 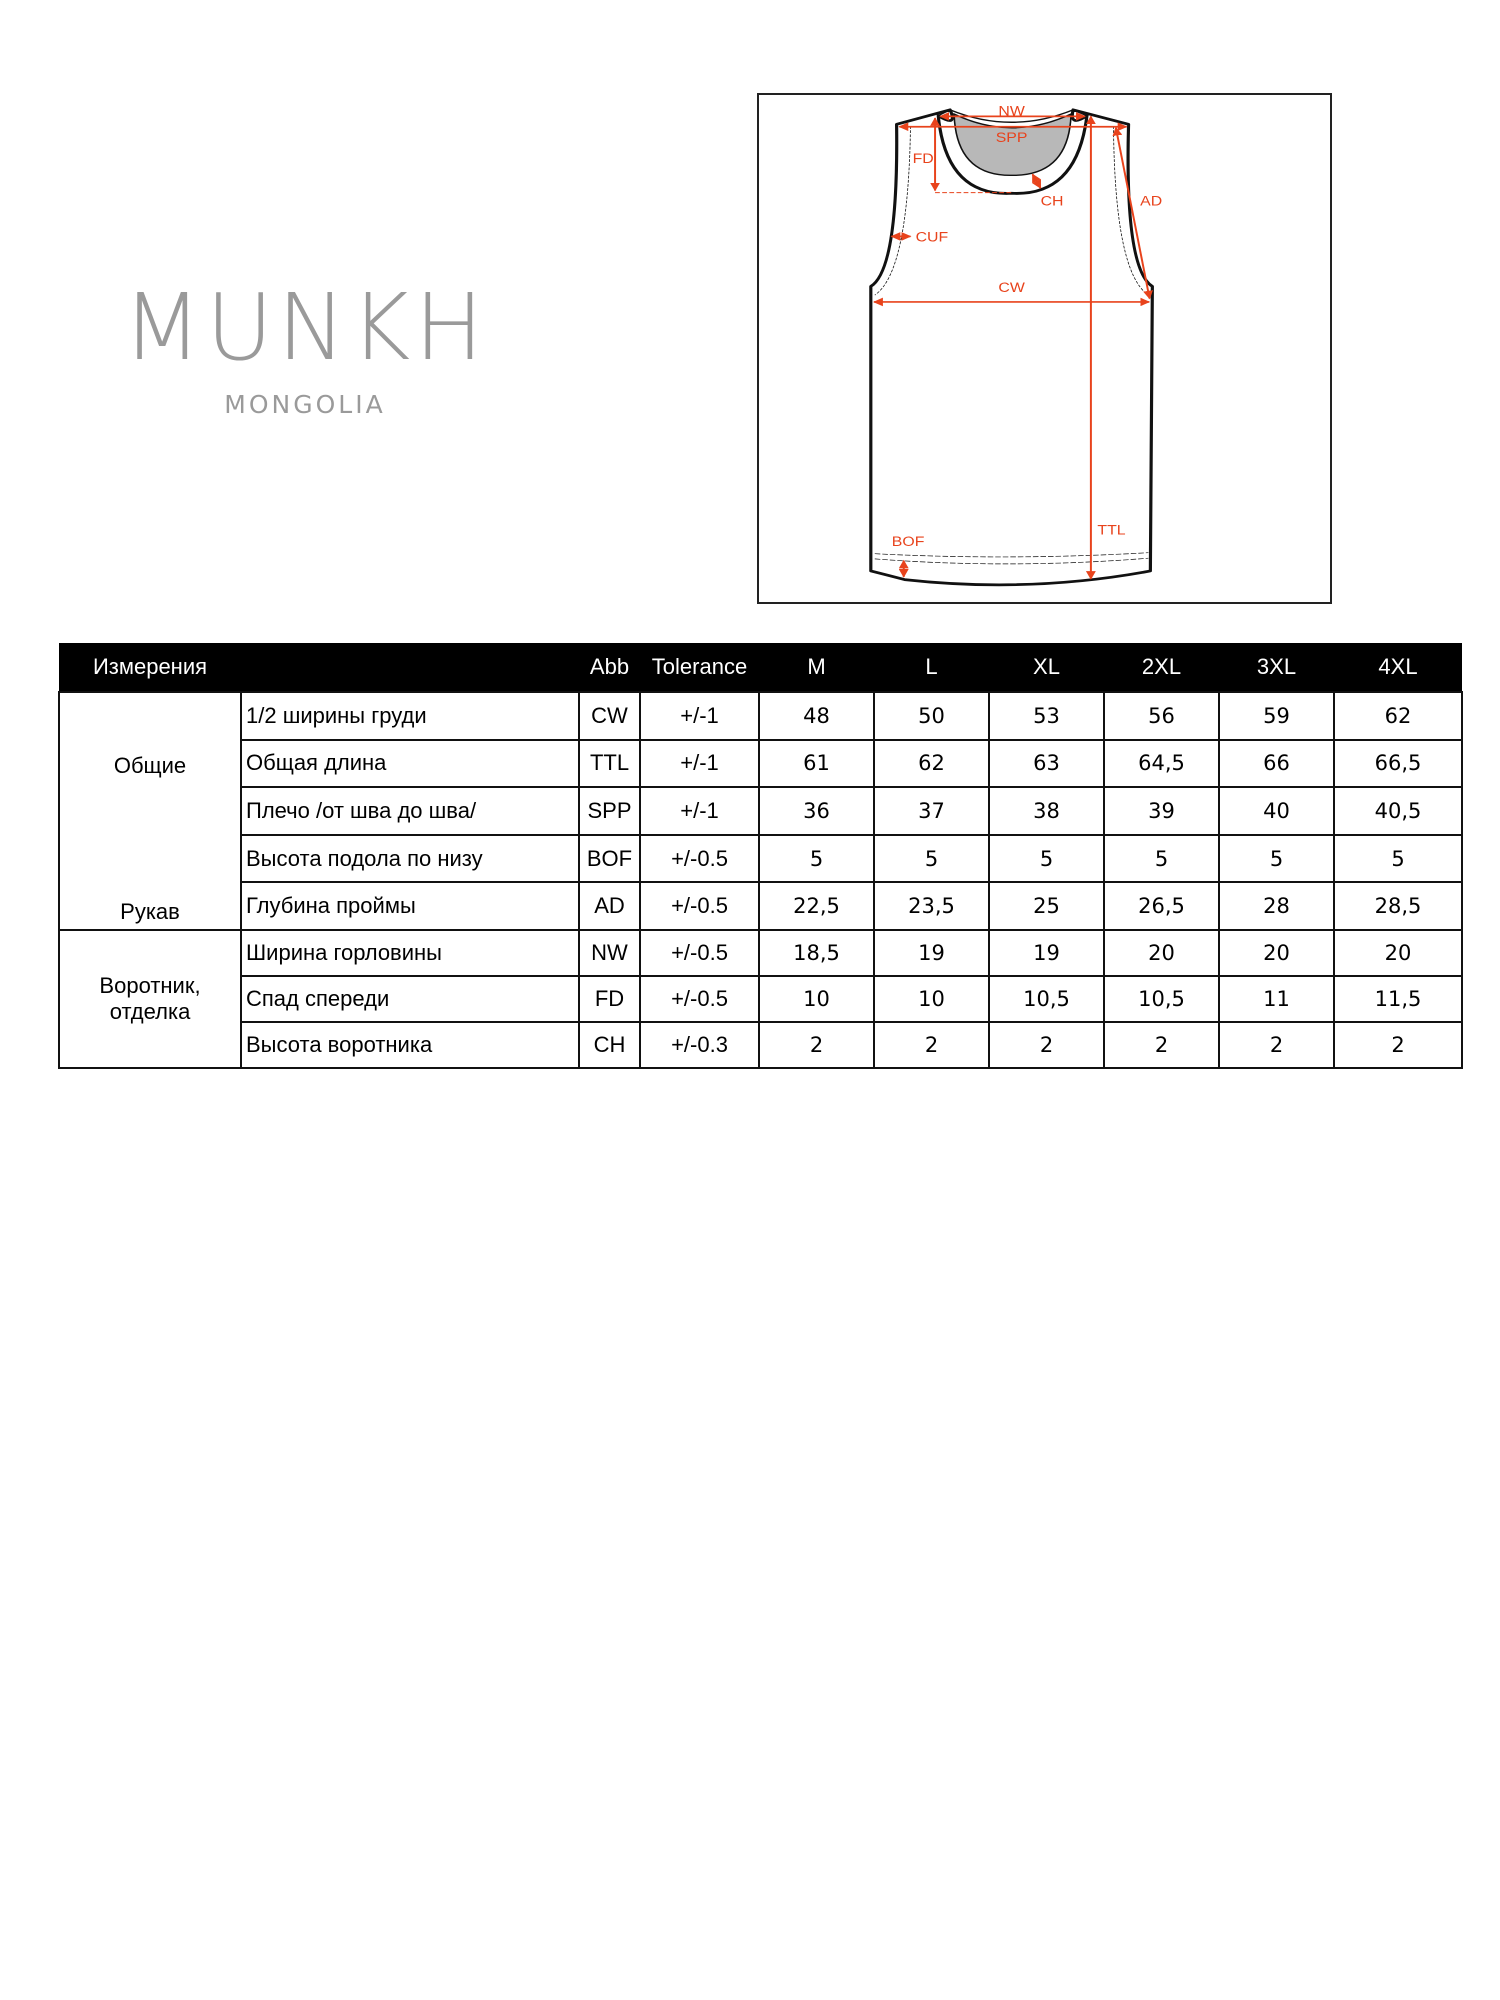 I want to click on group-label-trim: отделка, so click(x=150, y=1011).